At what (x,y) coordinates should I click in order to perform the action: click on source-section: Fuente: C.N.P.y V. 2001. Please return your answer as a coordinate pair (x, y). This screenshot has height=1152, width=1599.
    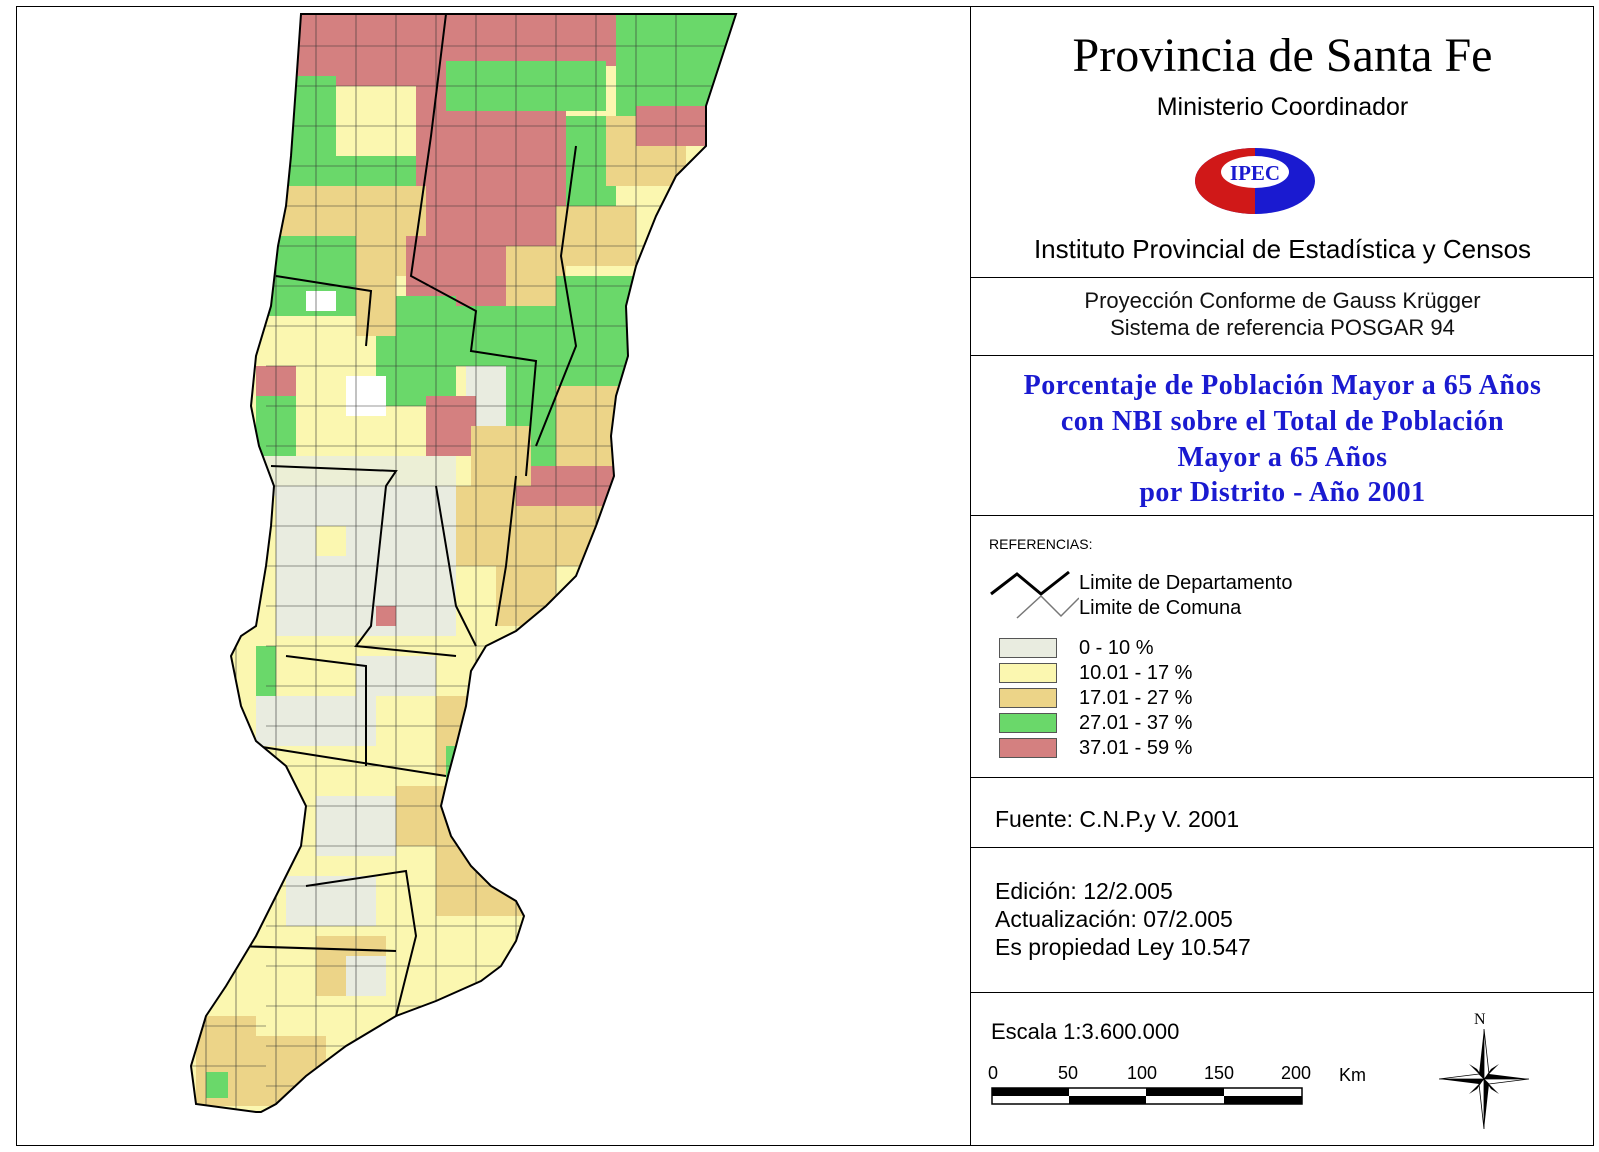
    Looking at the image, I should click on (1282, 813).